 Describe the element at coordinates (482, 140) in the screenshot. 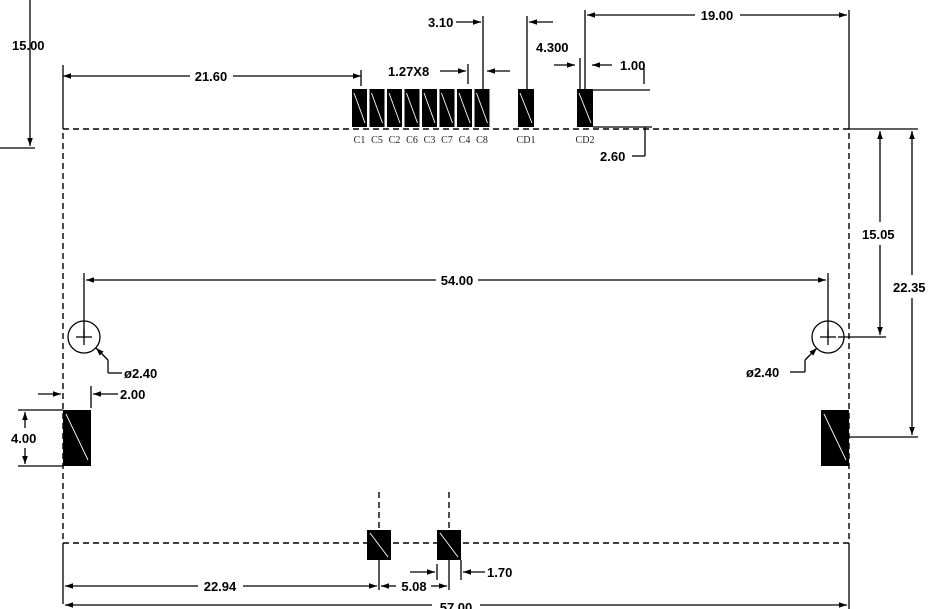

I see `pin-label-c8: C8` at that location.